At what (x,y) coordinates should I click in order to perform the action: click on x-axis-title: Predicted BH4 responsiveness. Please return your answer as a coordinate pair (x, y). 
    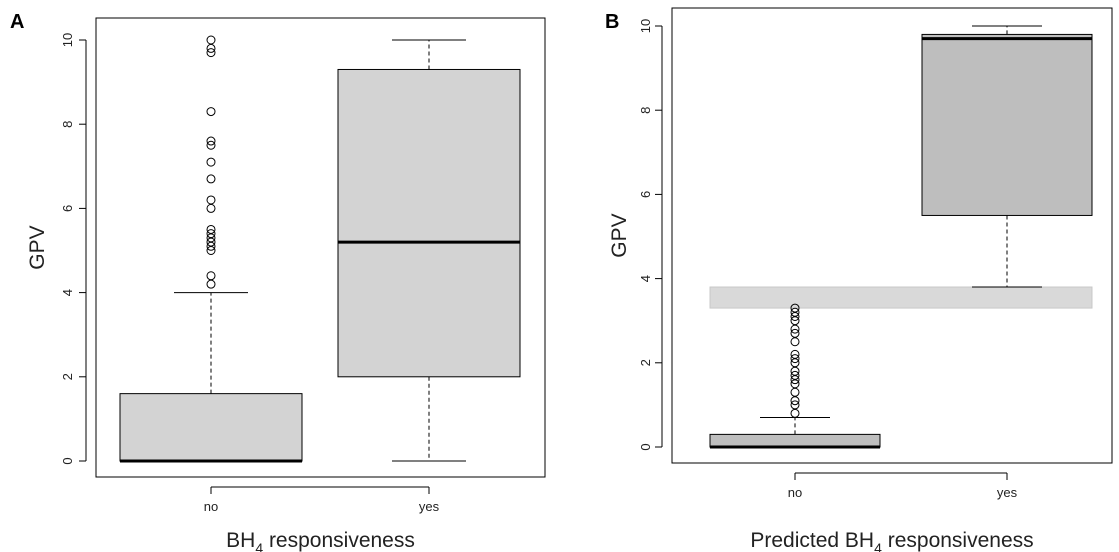
    Looking at the image, I should click on (891, 540).